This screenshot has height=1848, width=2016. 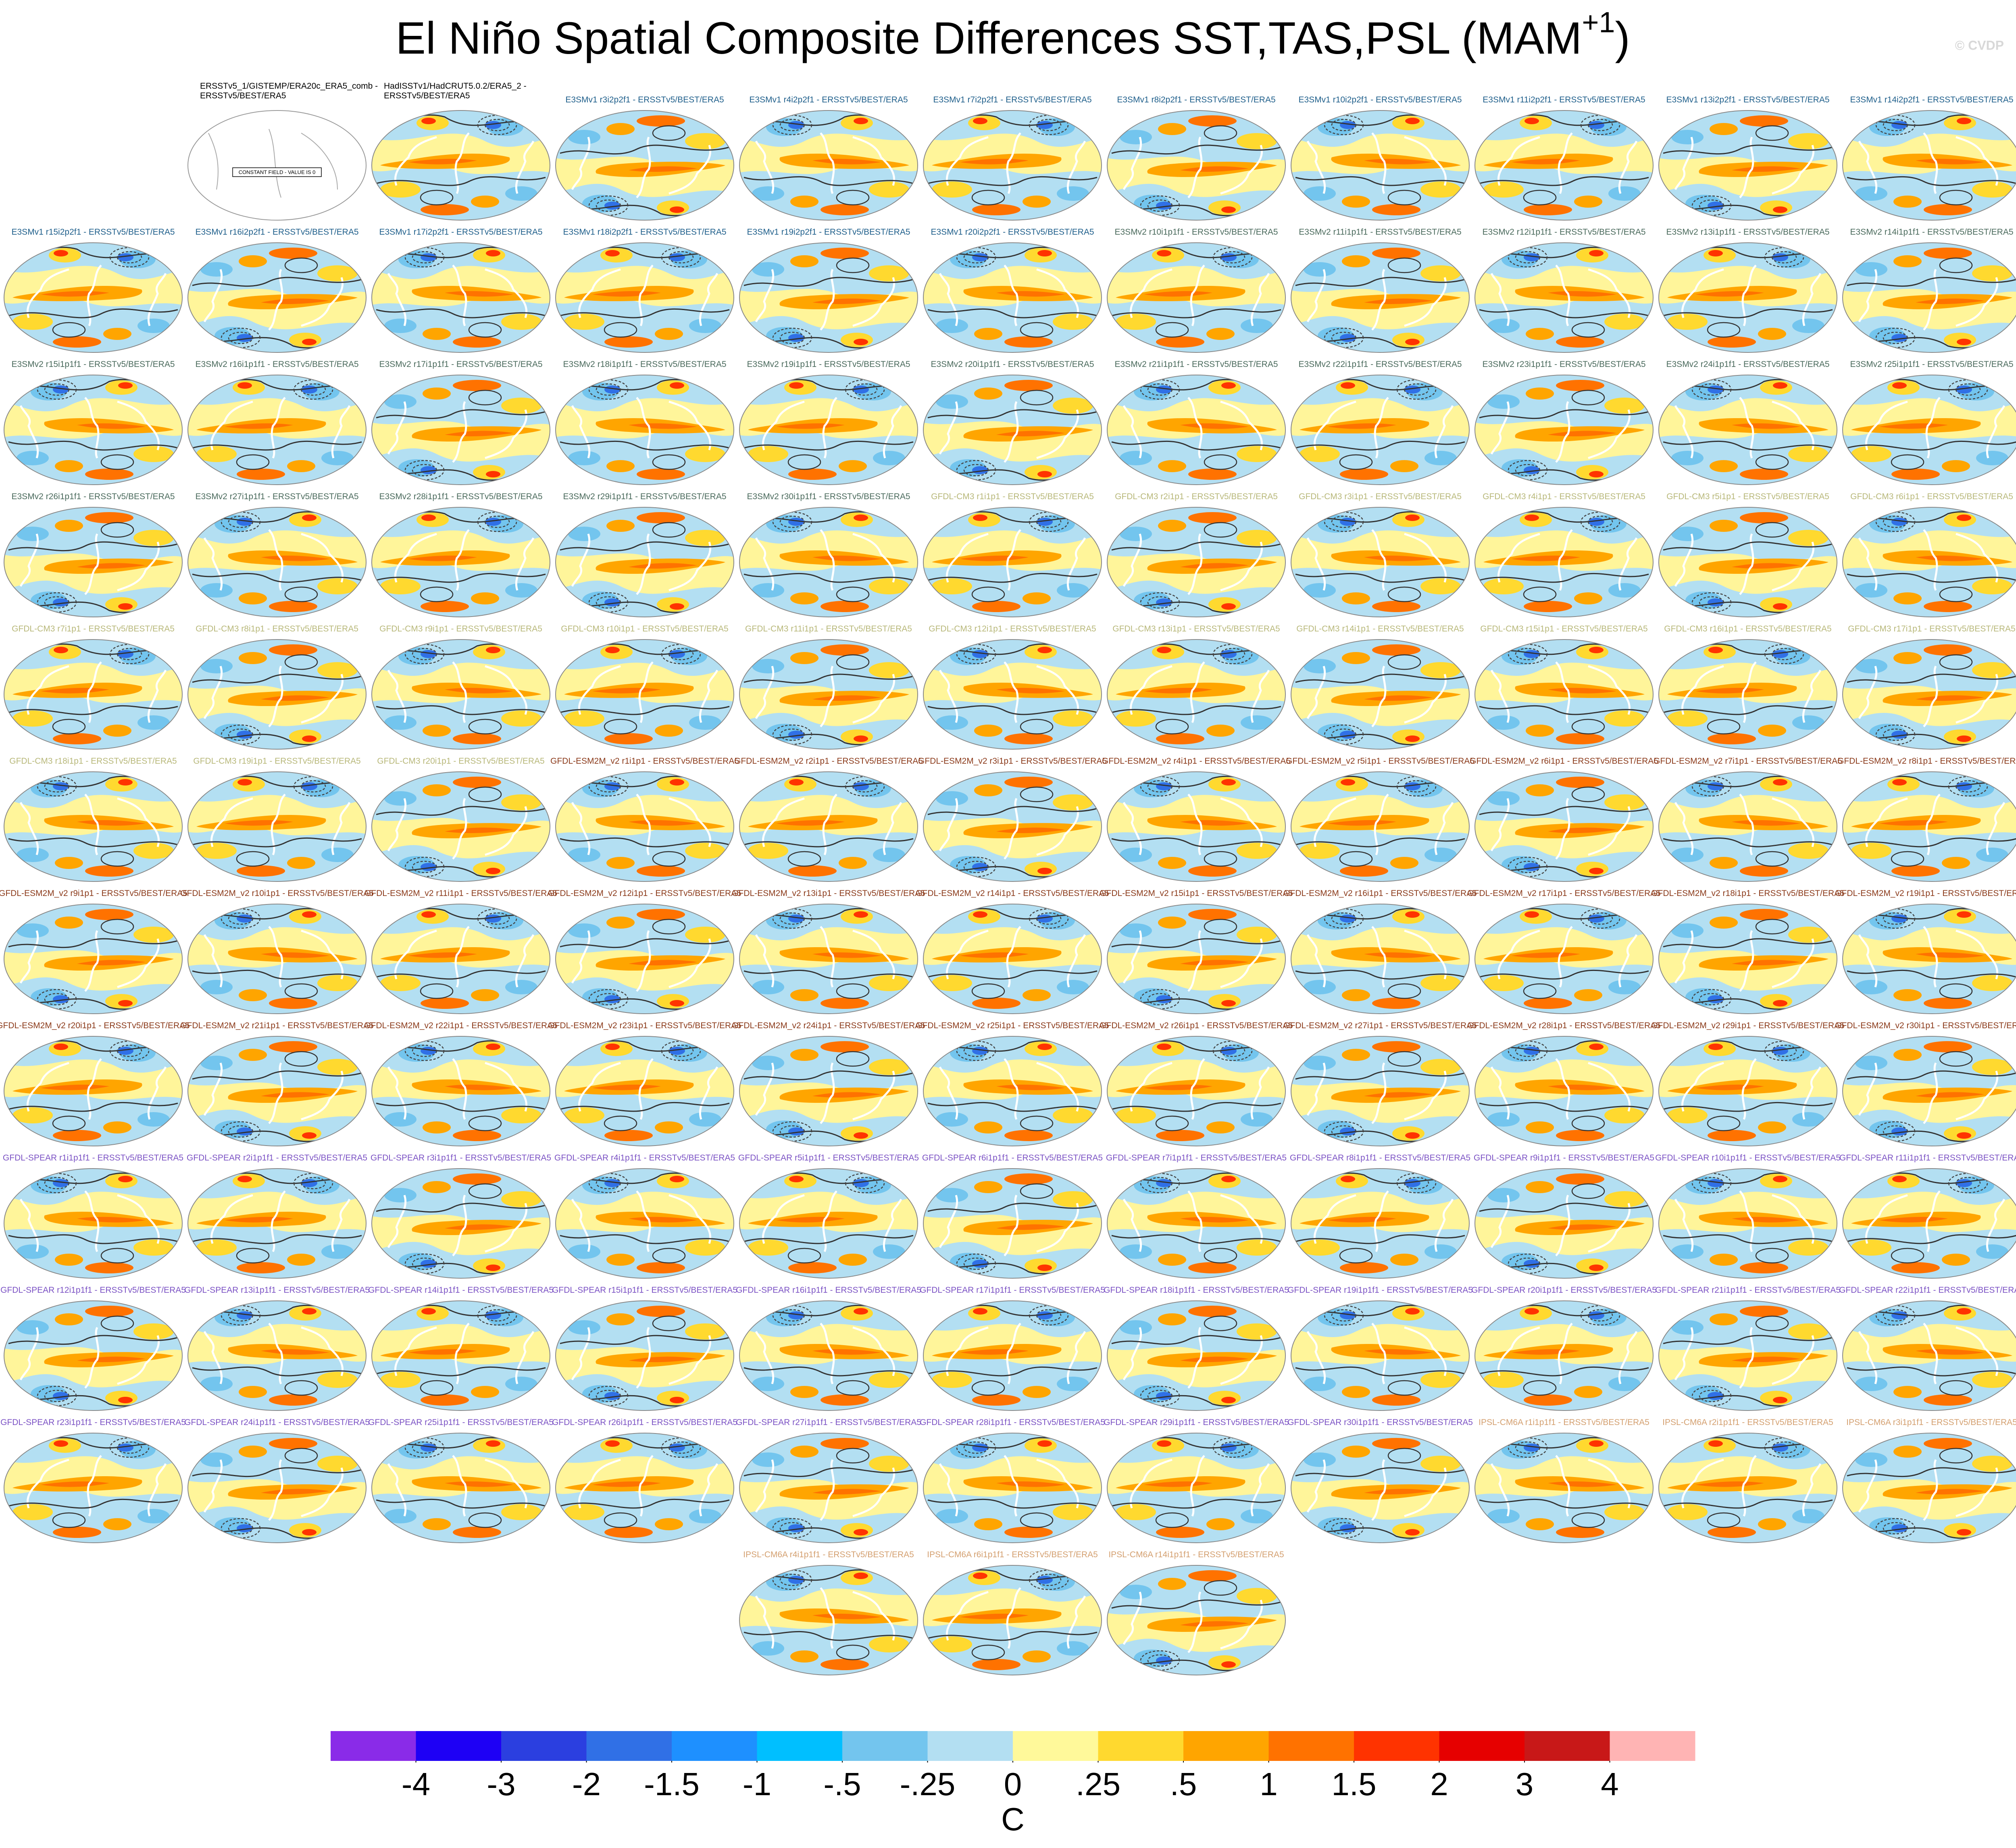 I want to click on panel-title: E3SMv1 r11i2p2f1 - ERSSTv5/BEST/ERA5, so click(x=1564, y=99).